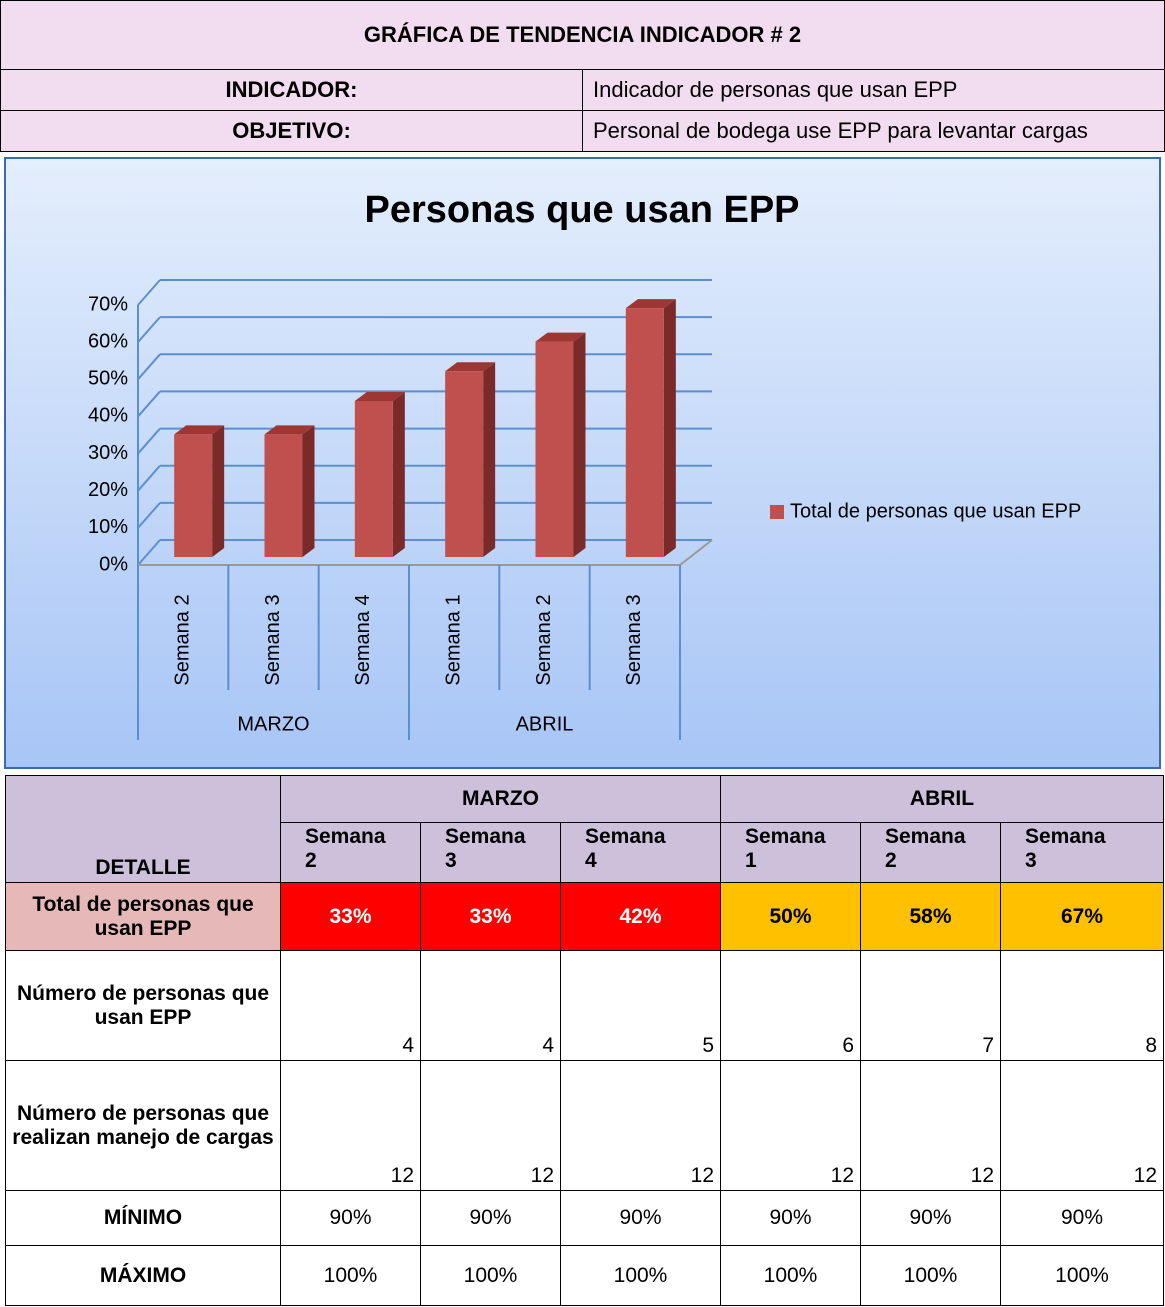 The image size is (1165, 1307). I want to click on table-cell: 42%, so click(640, 916).